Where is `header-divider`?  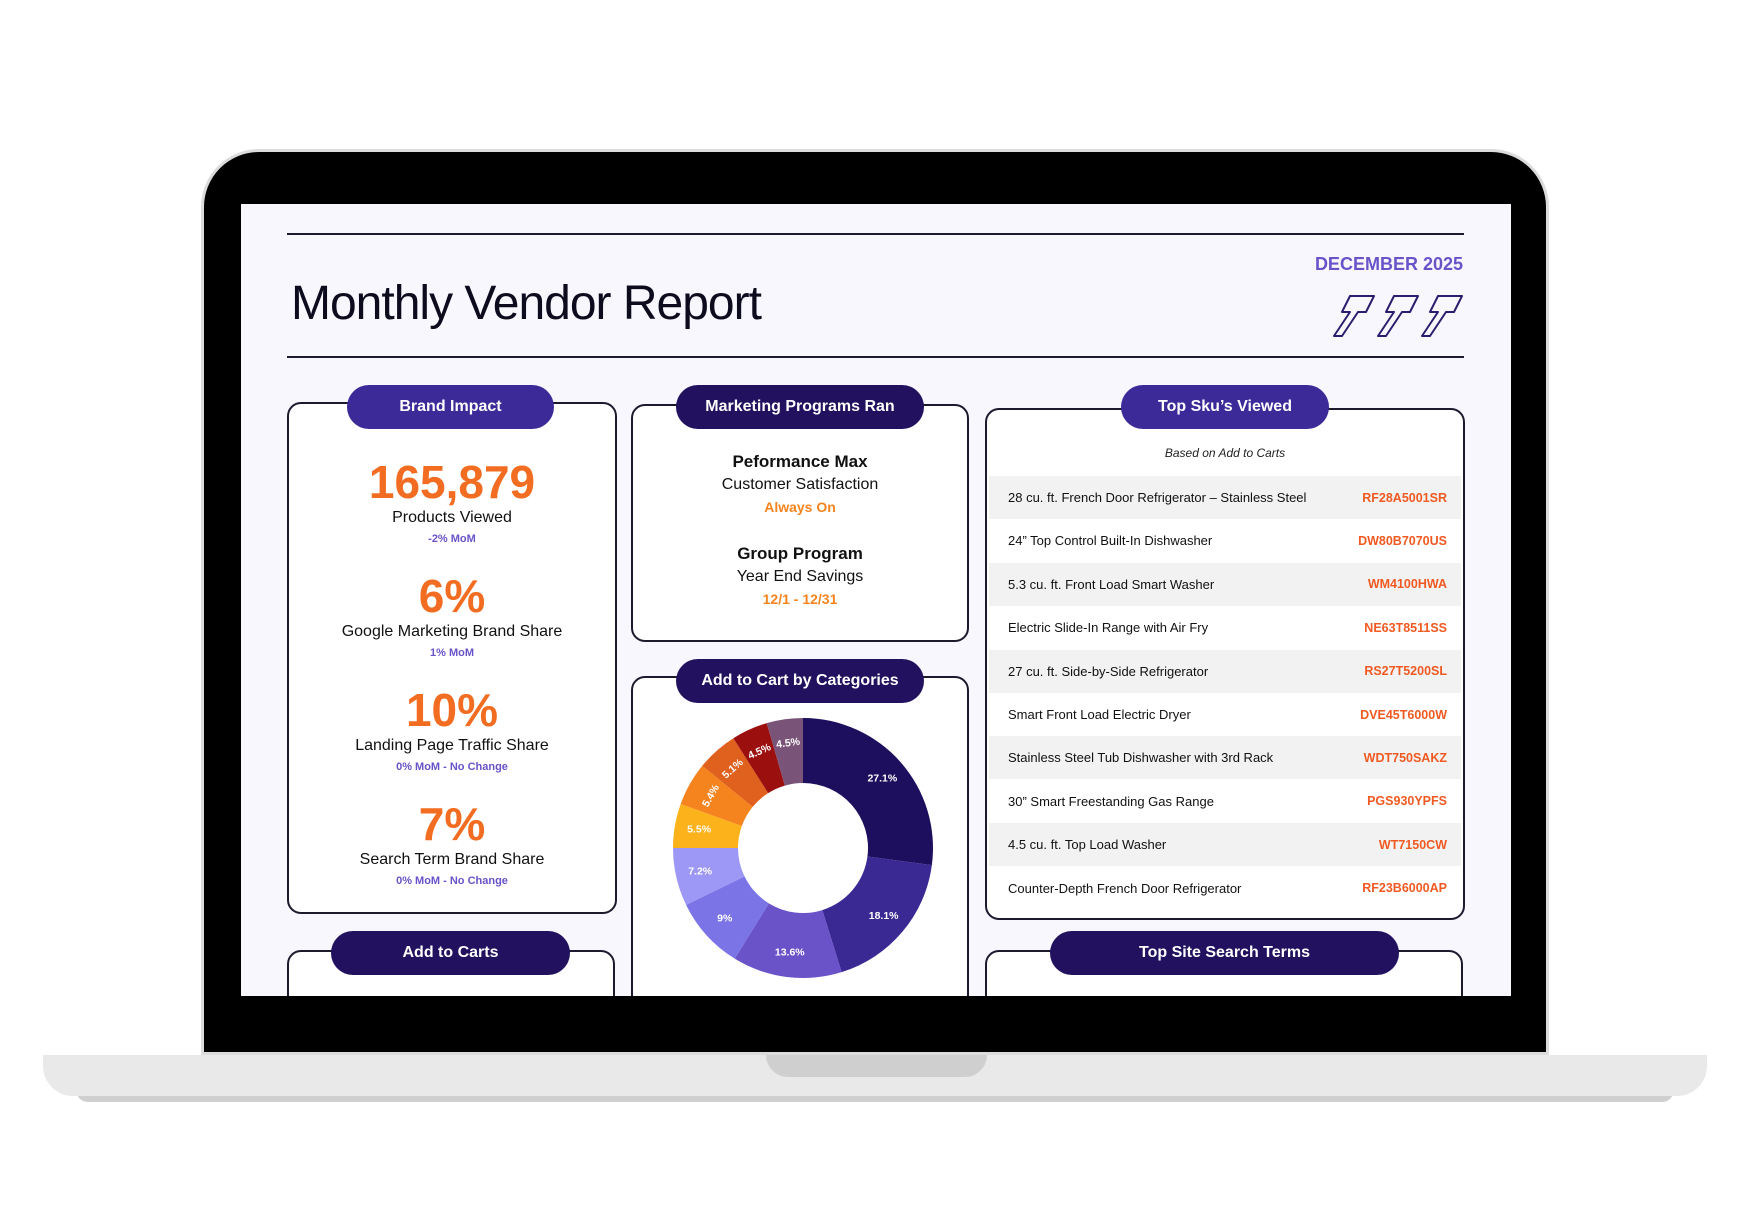
header-divider is located at coordinates (875, 357).